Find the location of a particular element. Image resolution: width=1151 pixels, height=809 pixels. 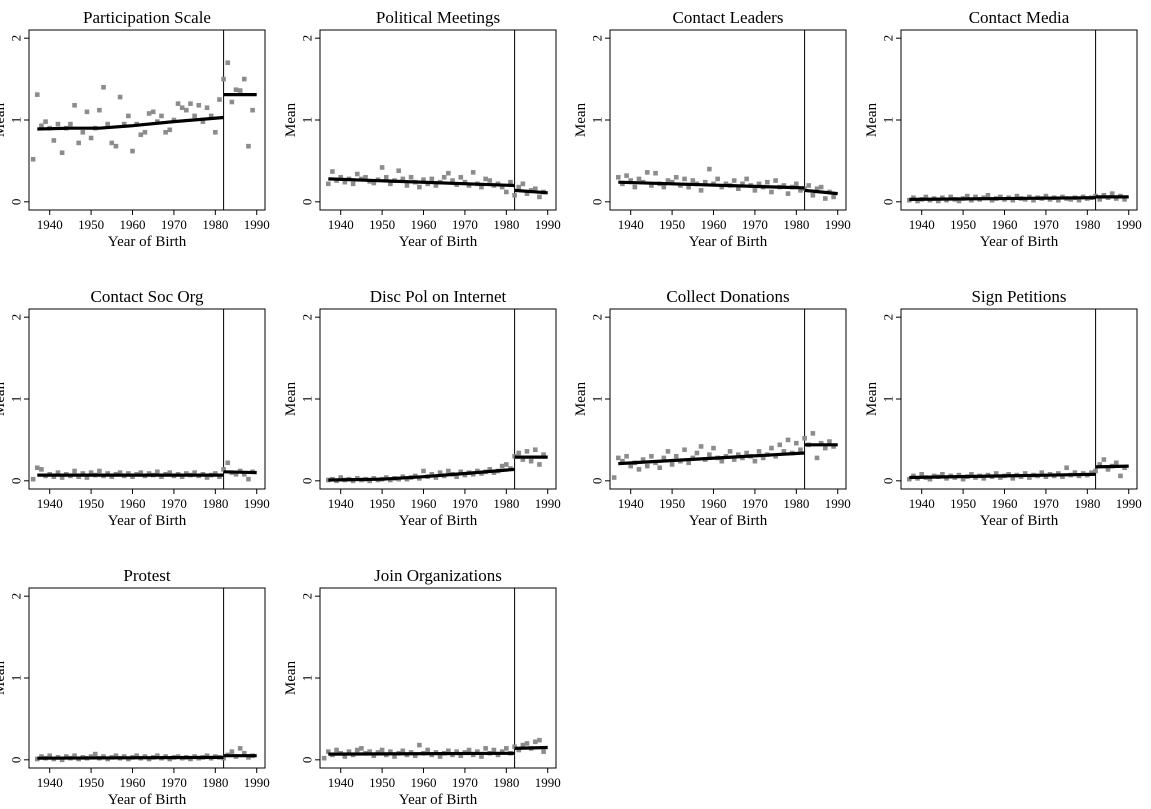

panel-title: Contact Soc Org is located at coordinates (147, 296).